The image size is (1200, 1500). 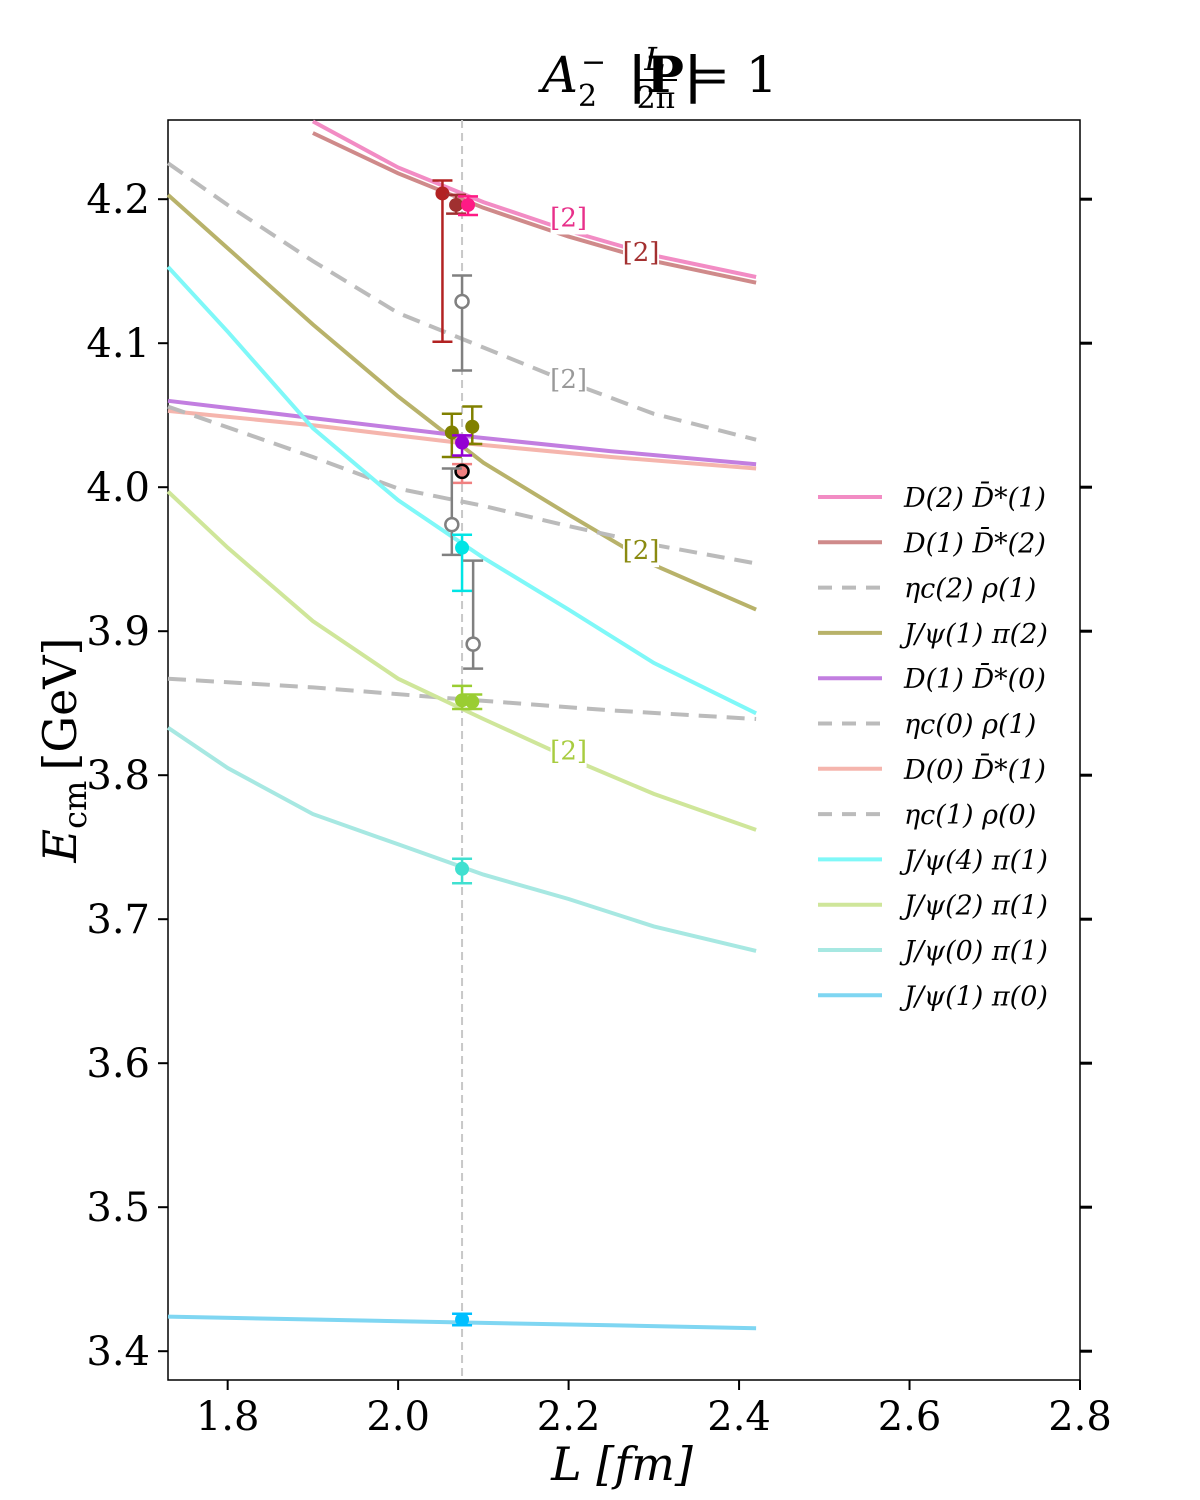 What do you see at coordinates (118, 632) in the screenshot?
I see `y-tick-label-5: 3.9` at bounding box center [118, 632].